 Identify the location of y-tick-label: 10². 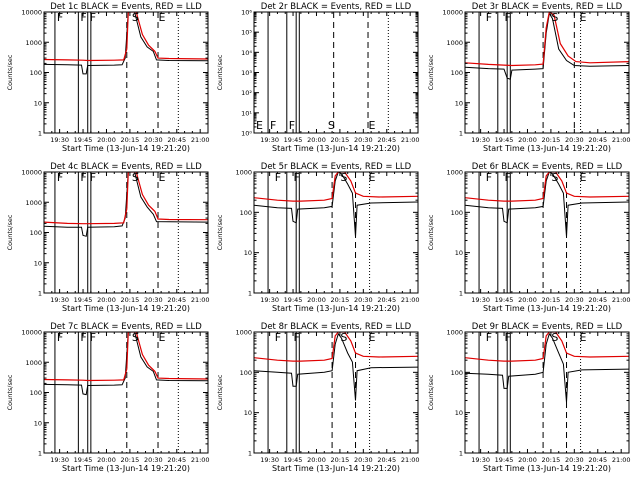
(246, 93).